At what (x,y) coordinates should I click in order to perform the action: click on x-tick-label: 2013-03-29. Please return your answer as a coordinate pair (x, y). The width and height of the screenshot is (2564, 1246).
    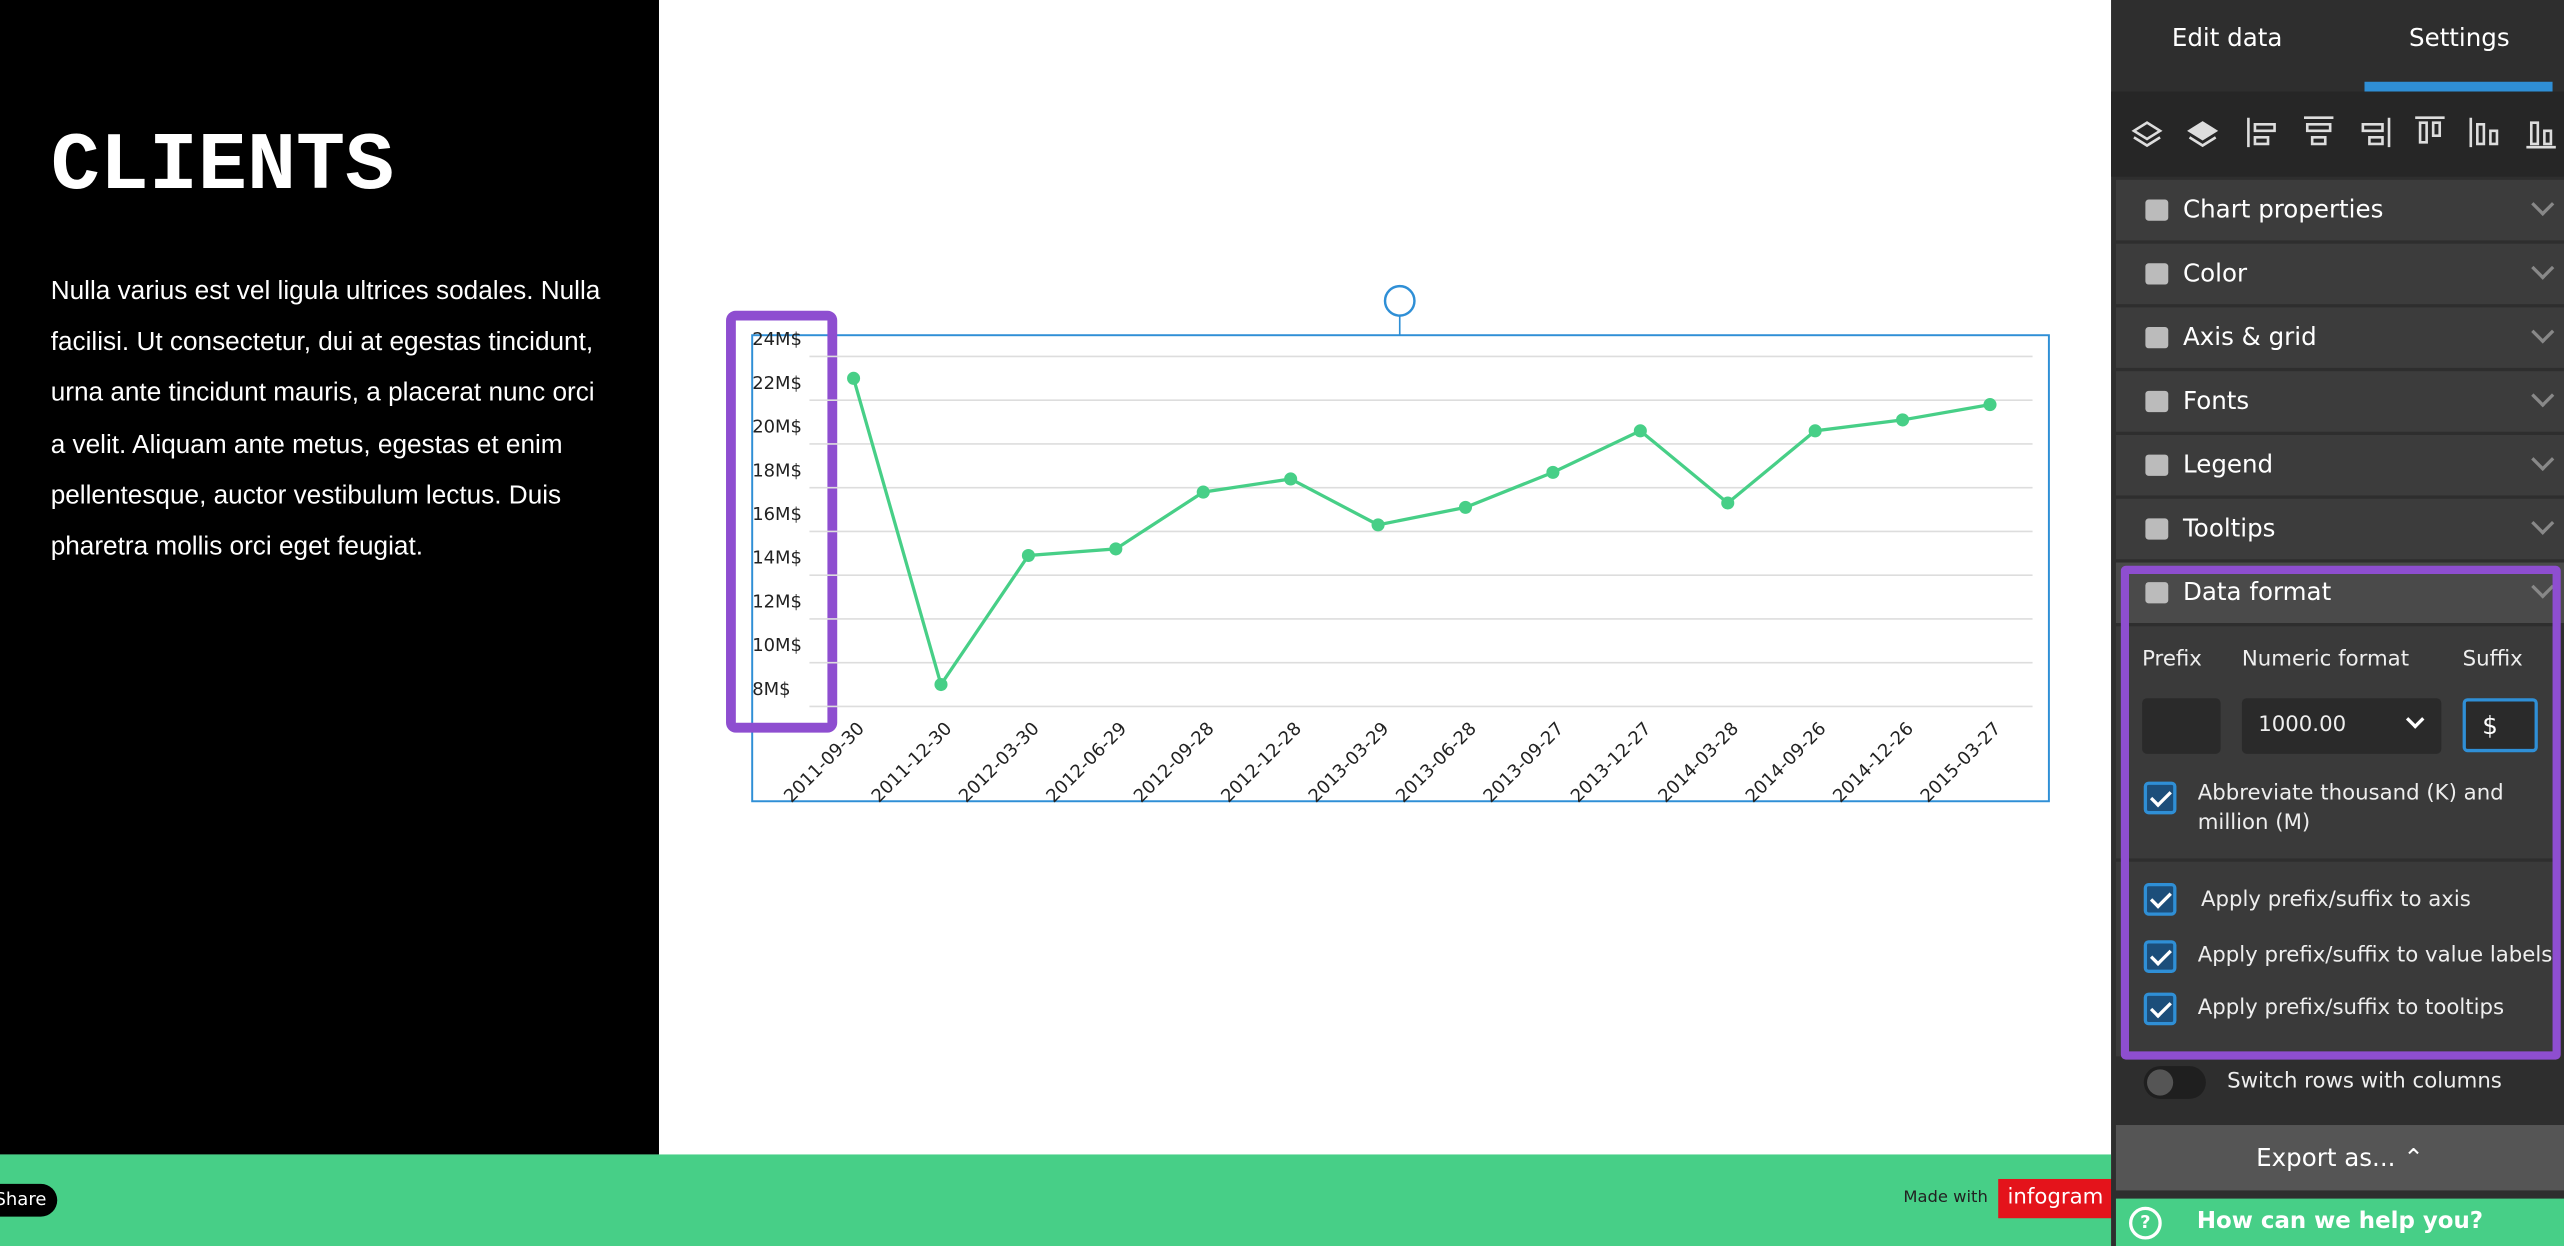
    Looking at the image, I should click on (1349, 762).